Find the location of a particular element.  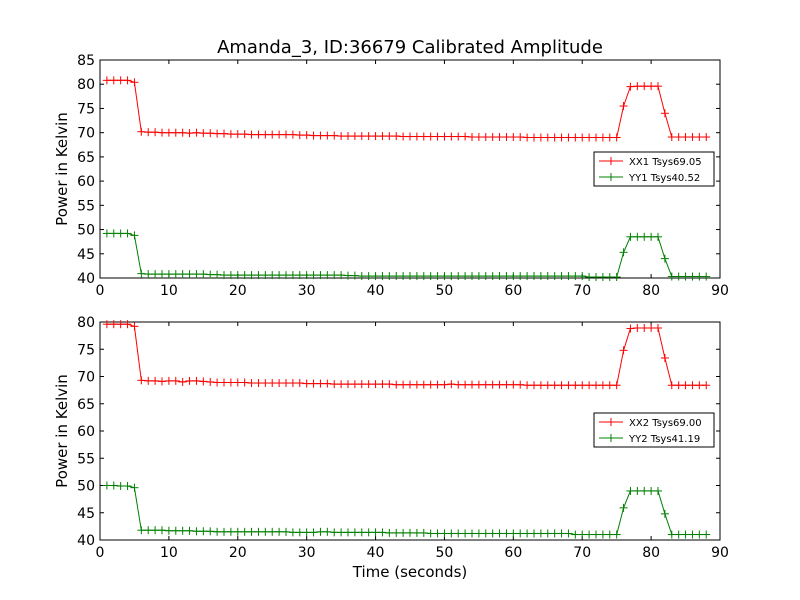

legend-box is located at coordinates (654, 169).